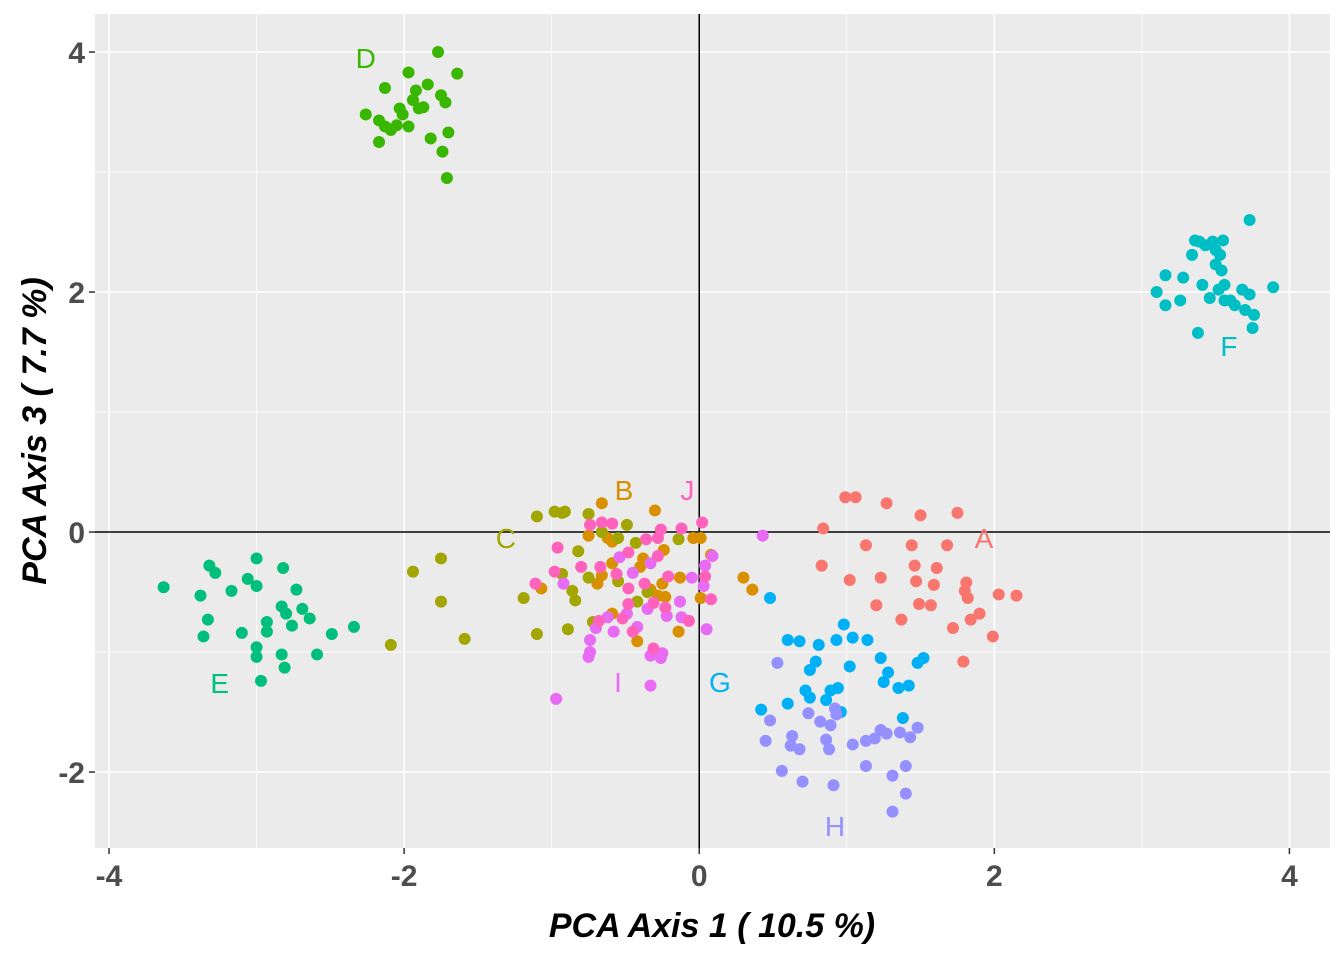 This screenshot has width=1344, height=960. Describe the element at coordinates (841, 737) in the screenshot. I see `series-H` at that location.